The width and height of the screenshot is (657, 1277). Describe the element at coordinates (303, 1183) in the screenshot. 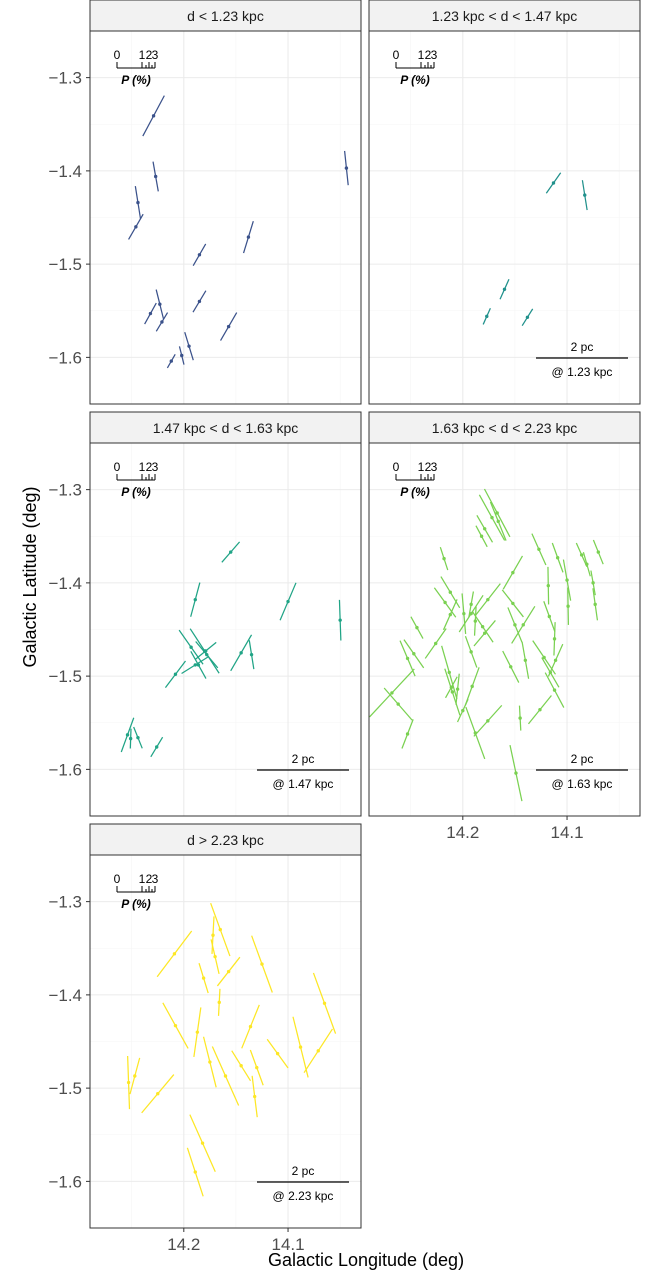

I see `scale-bar: 2 pc @ 2.23 kpc` at that location.